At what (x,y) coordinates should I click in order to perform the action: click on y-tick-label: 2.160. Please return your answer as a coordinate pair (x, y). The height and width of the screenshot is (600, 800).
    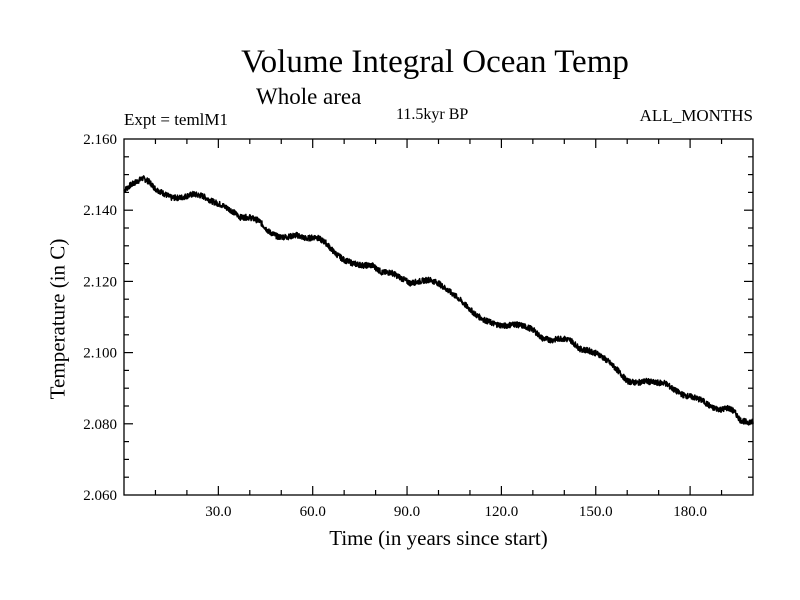
    Looking at the image, I should click on (100, 140).